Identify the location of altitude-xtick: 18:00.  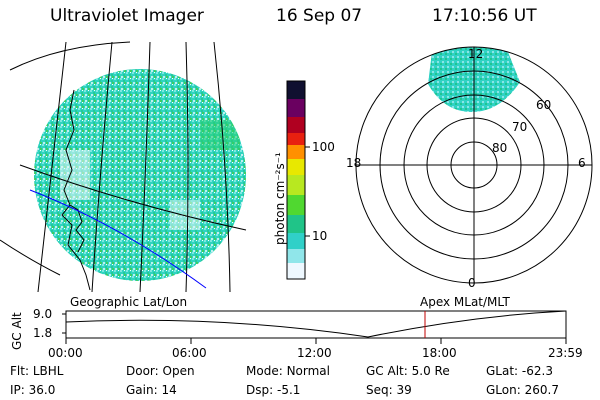
(439, 353).